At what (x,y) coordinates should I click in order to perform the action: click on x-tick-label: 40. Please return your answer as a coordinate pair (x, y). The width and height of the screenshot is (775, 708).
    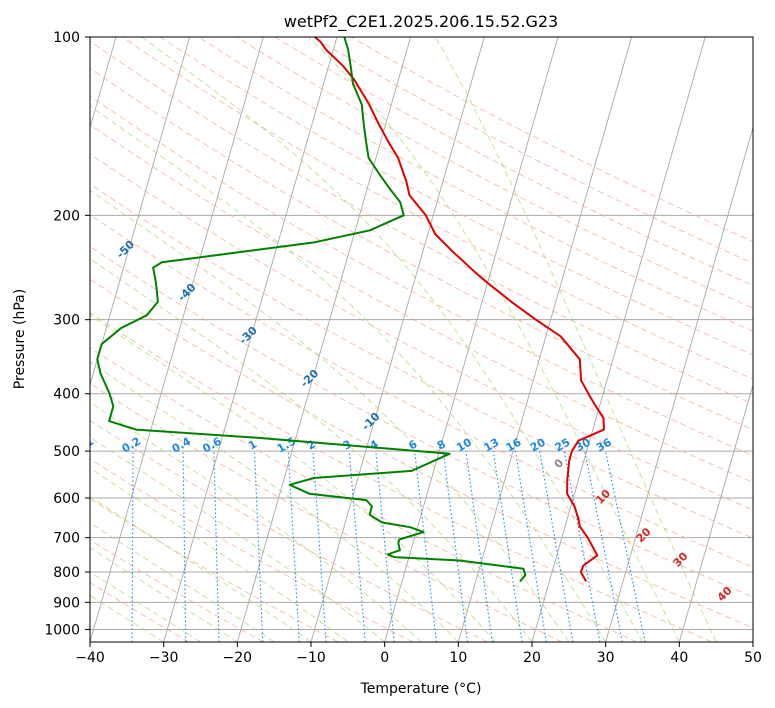
    Looking at the image, I should click on (679, 658).